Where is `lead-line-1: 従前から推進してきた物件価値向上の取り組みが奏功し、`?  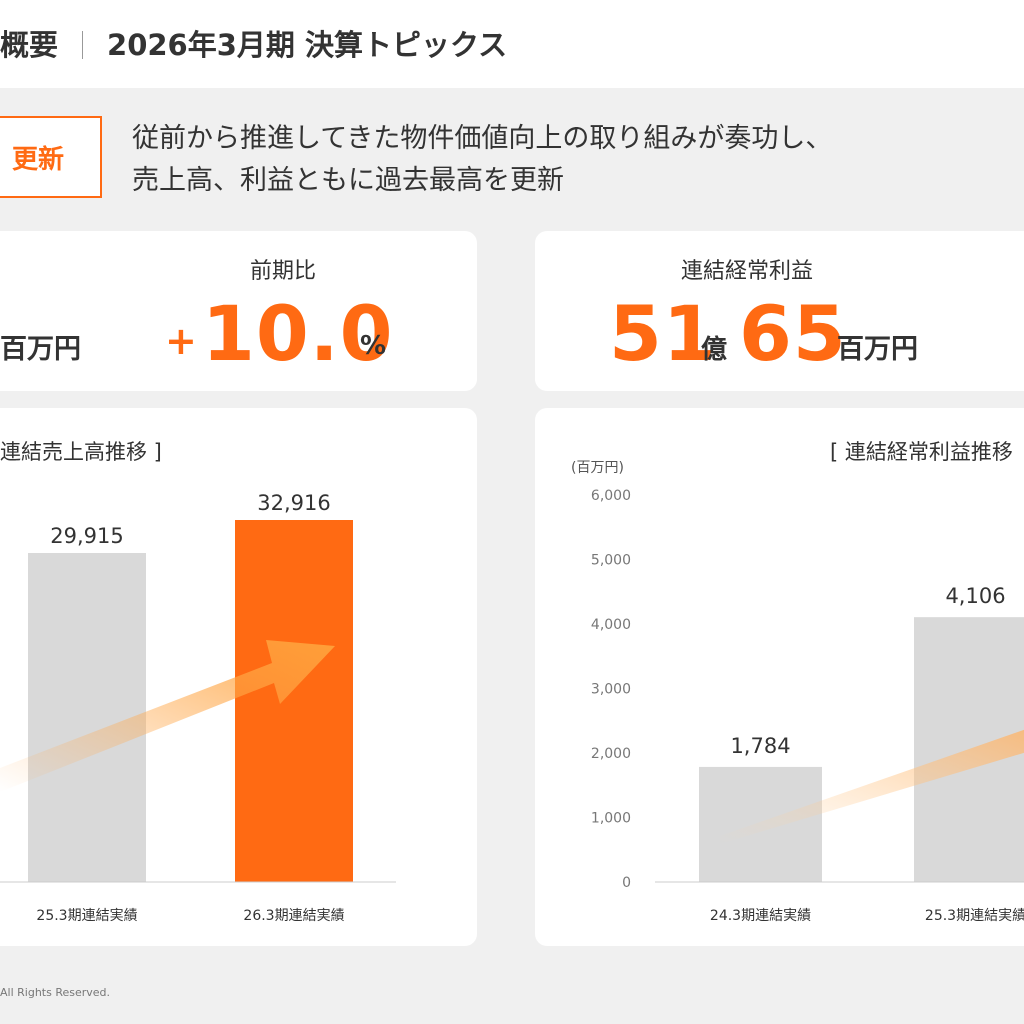 lead-line-1: 従前から推進してきた物件価値向上の取り組みが奏功し、 is located at coordinates (482, 138).